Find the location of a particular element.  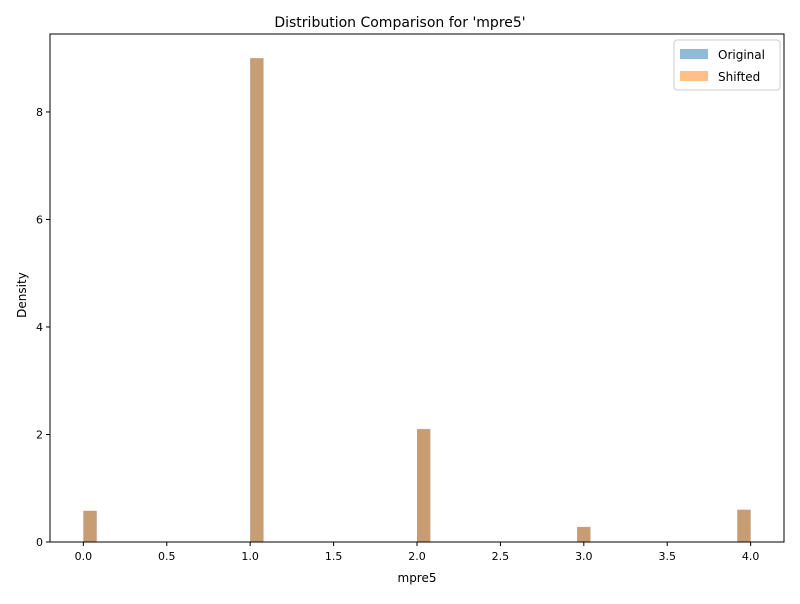

y-tick-label-3: 6 is located at coordinates (39, 219).